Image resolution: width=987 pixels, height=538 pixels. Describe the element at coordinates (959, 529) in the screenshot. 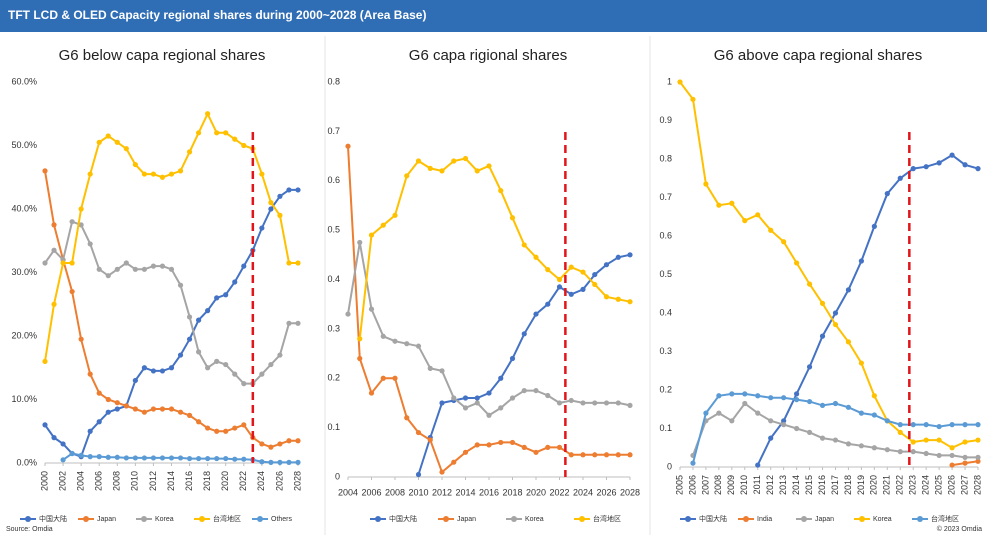

I see `copyright: © 2023 Omdia` at that location.